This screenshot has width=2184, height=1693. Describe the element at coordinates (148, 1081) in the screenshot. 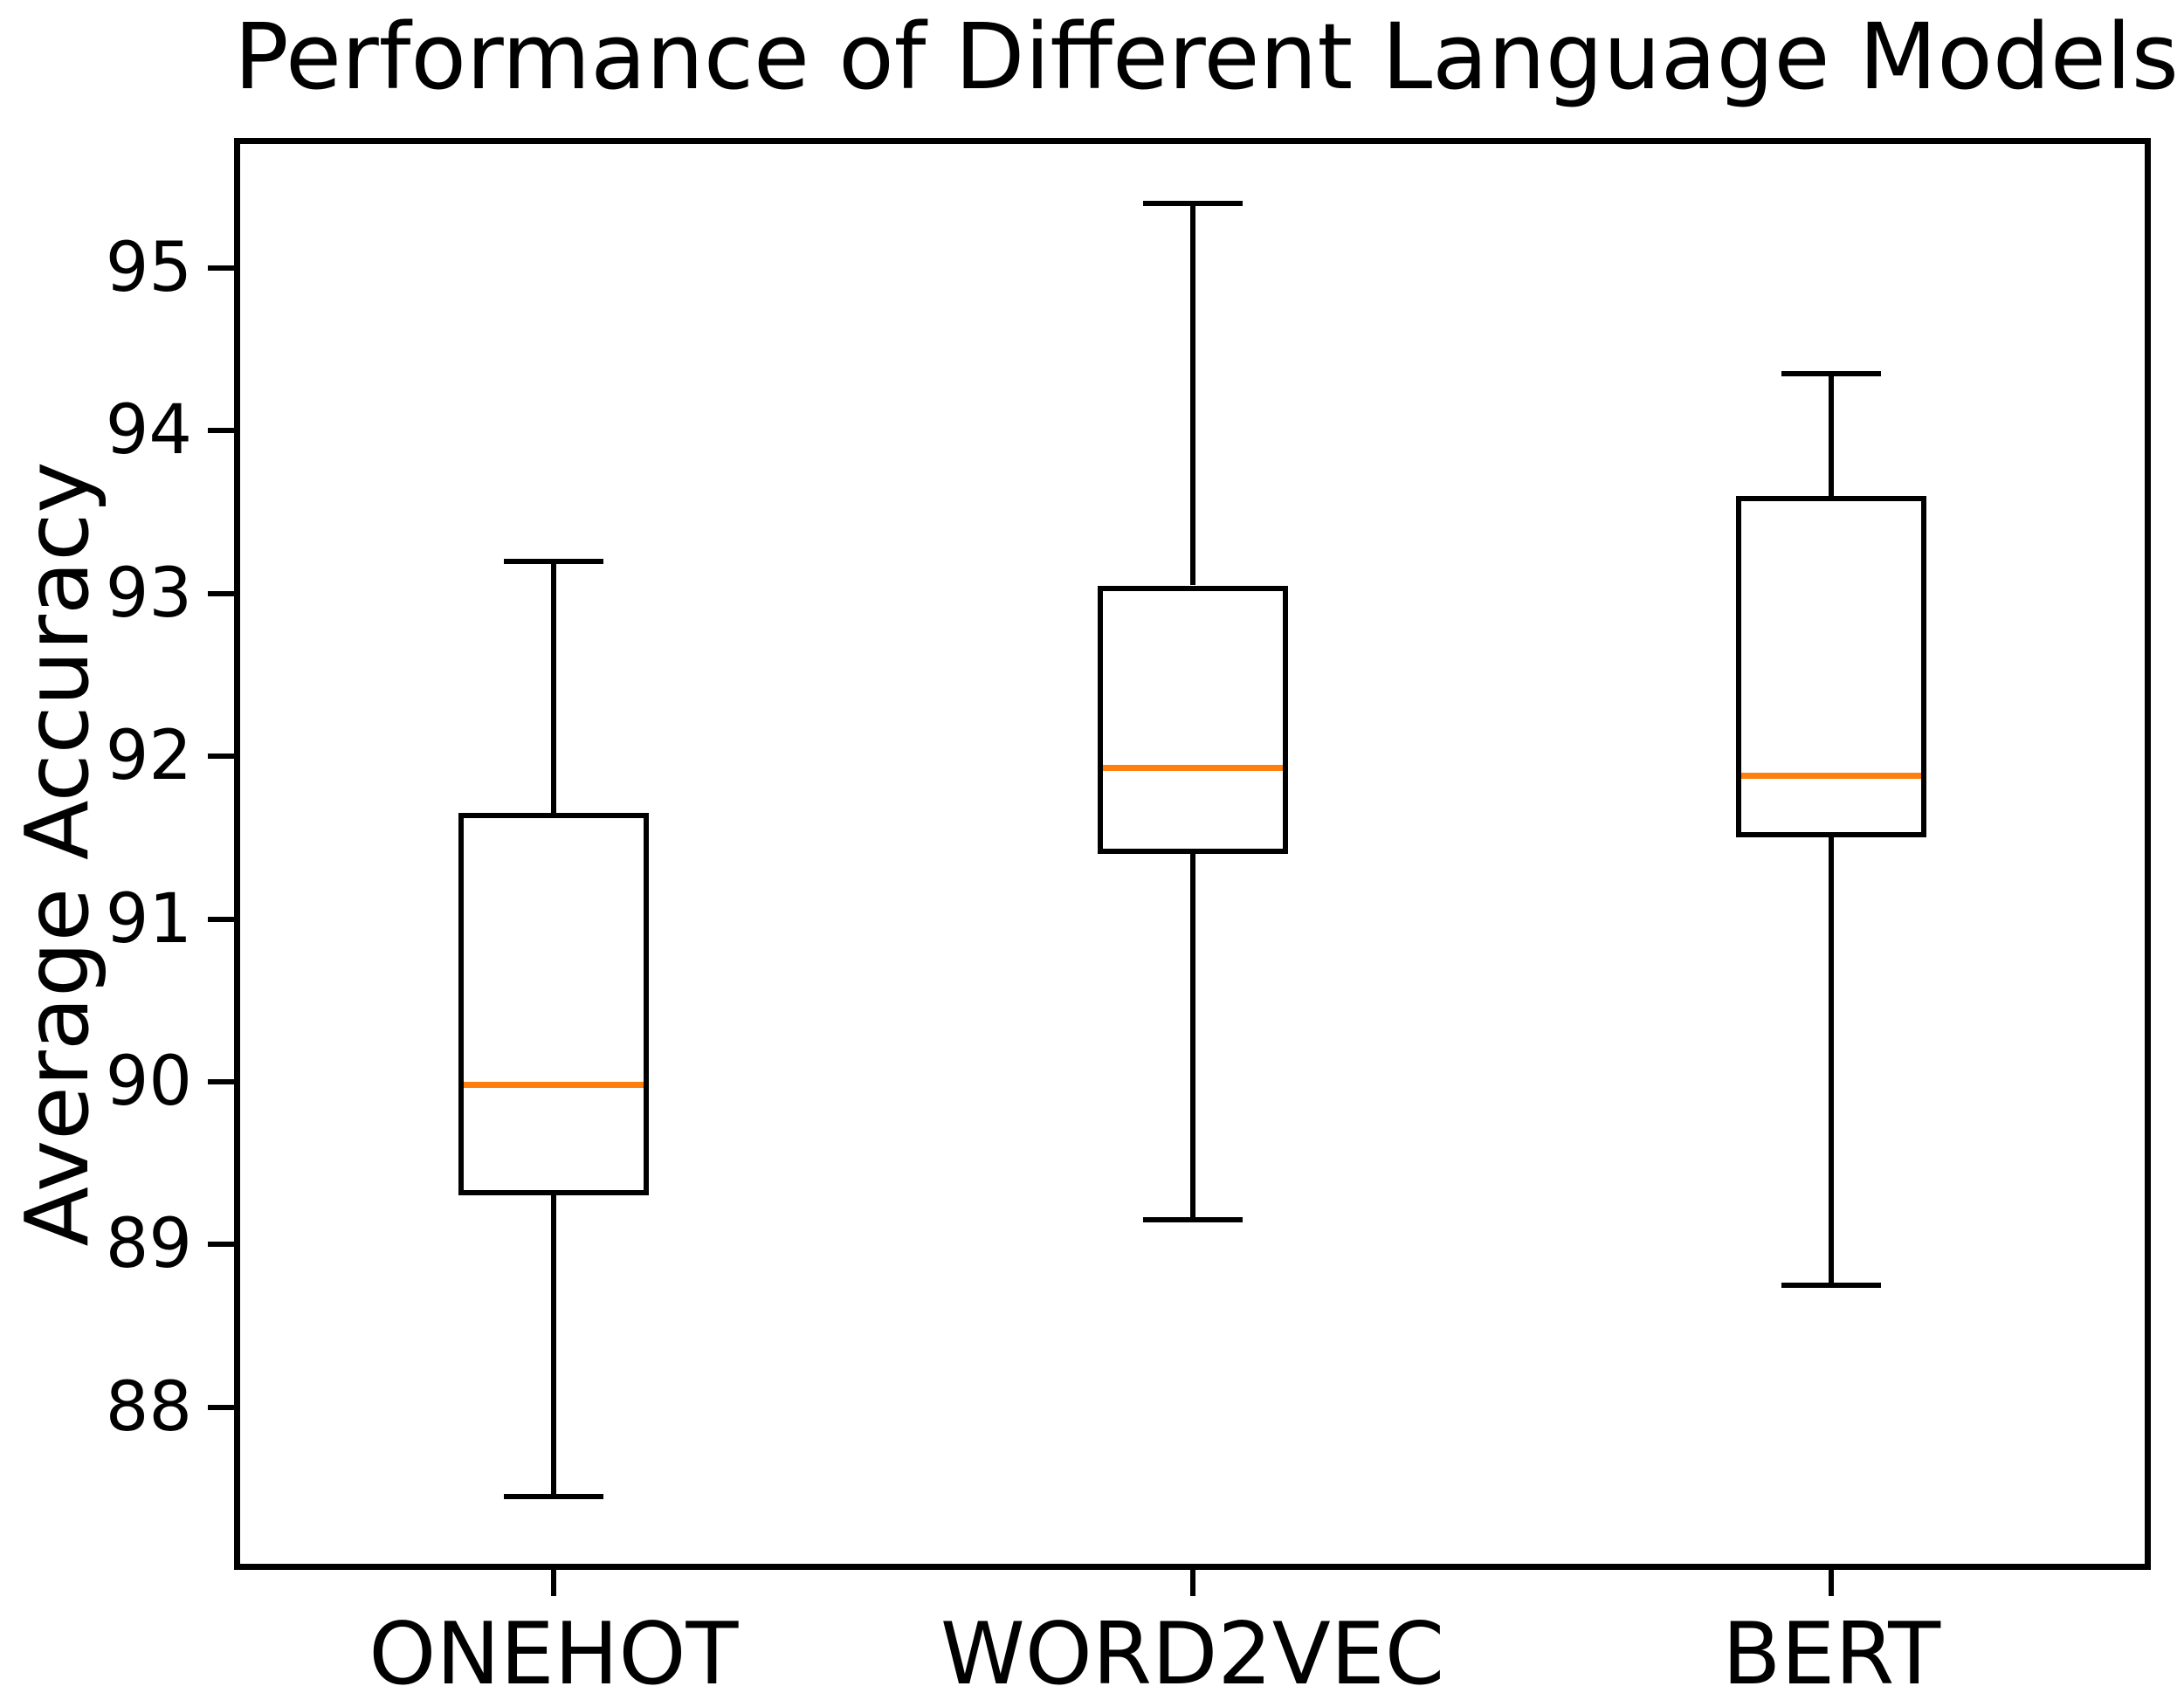

I see `y-tick-label: 90` at that location.